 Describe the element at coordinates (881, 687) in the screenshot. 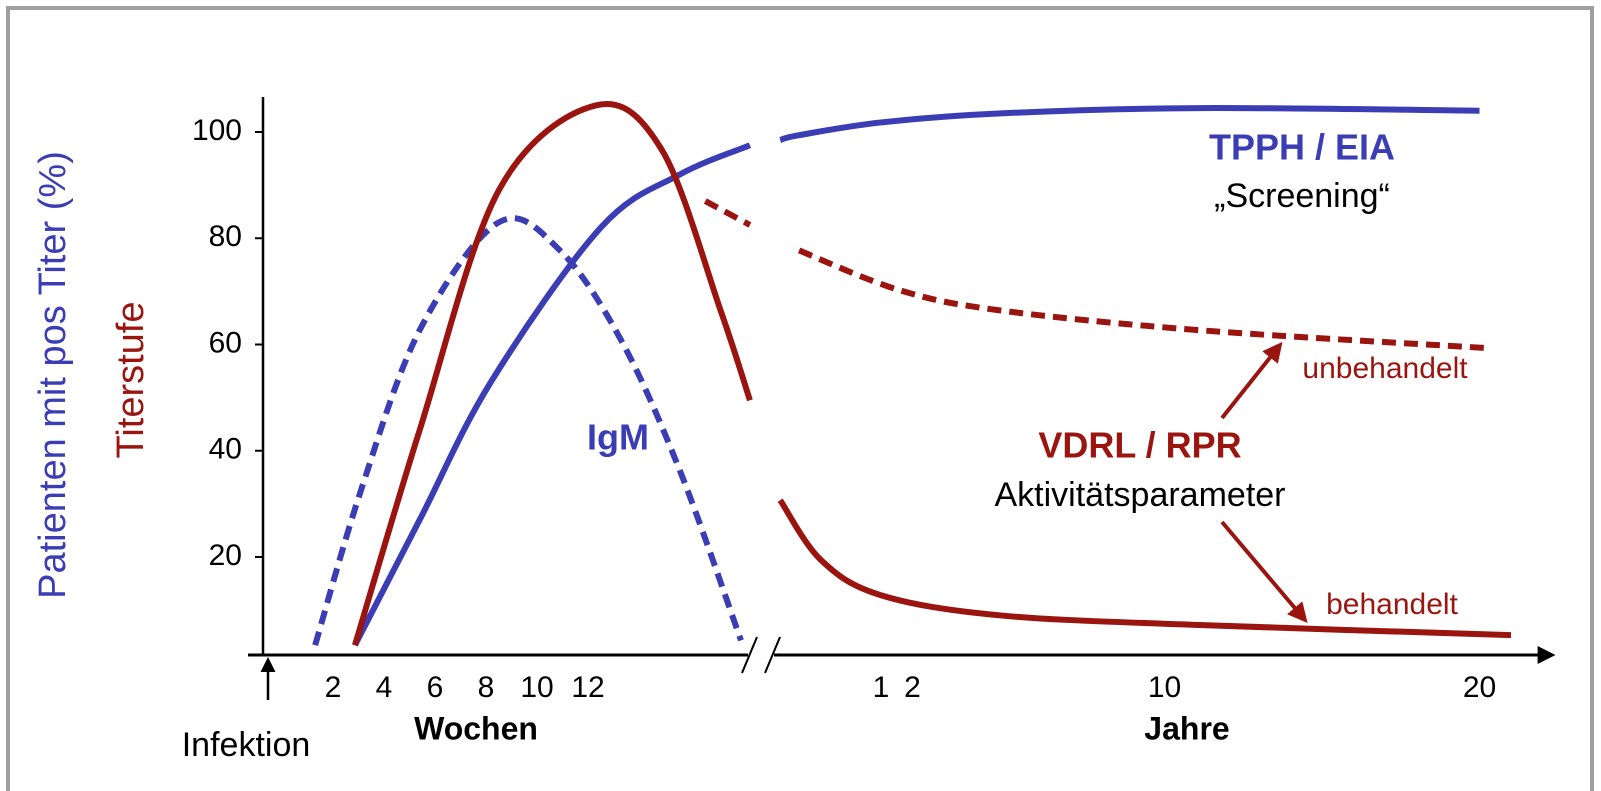

I see `x-tick-label: 1` at that location.